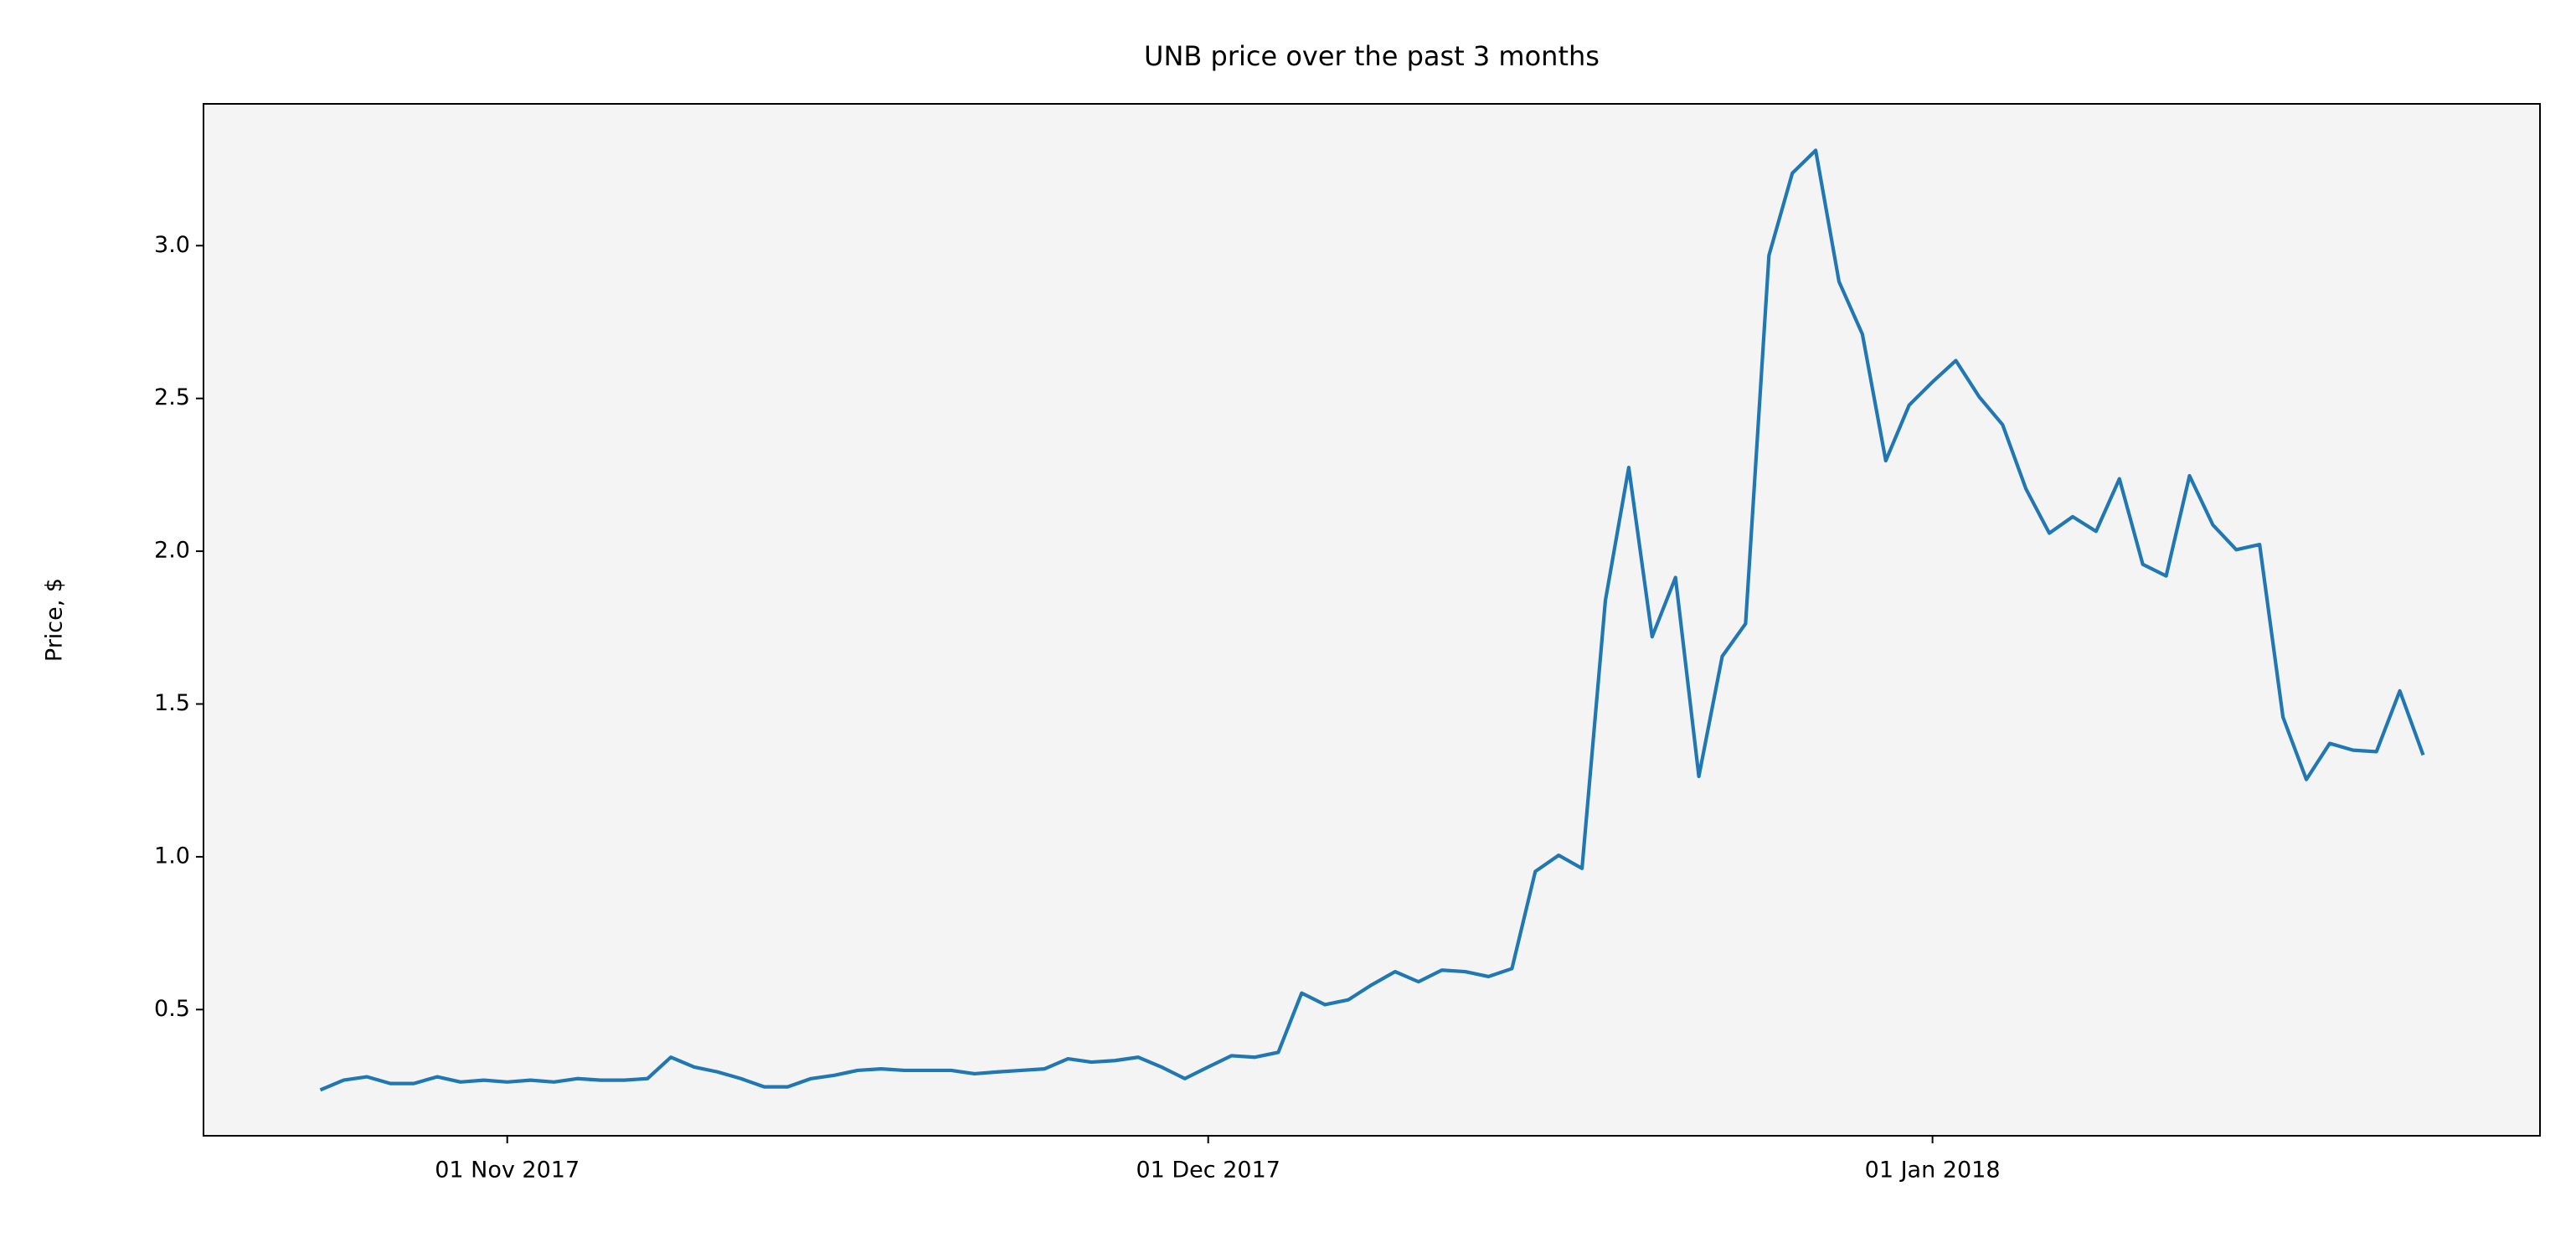 The image size is (2576, 1248). I want to click on x-tick-label: 01 Jan 2018, so click(1933, 1171).